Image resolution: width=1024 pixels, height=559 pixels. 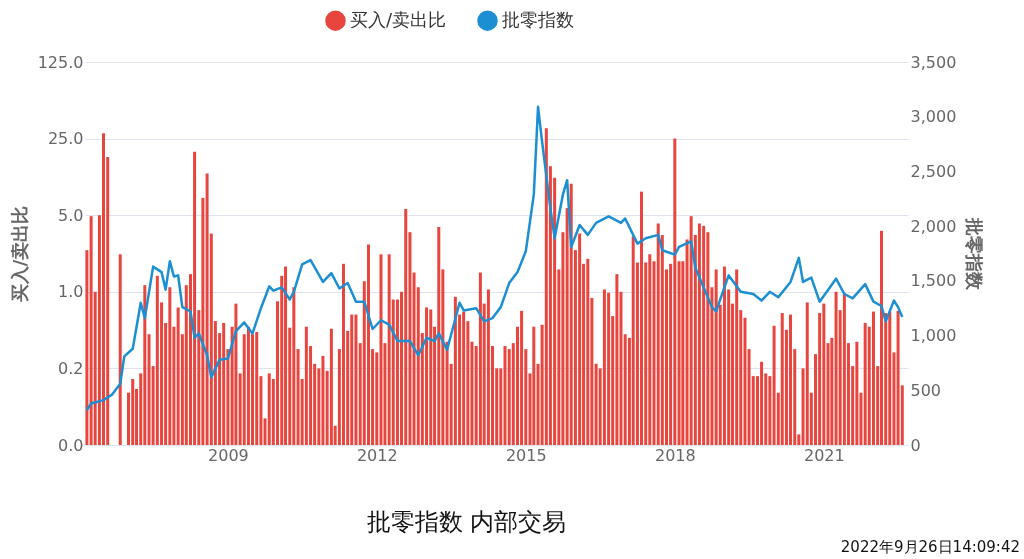 I want to click on legend-label: 买入/卖出比, so click(x=398, y=19).